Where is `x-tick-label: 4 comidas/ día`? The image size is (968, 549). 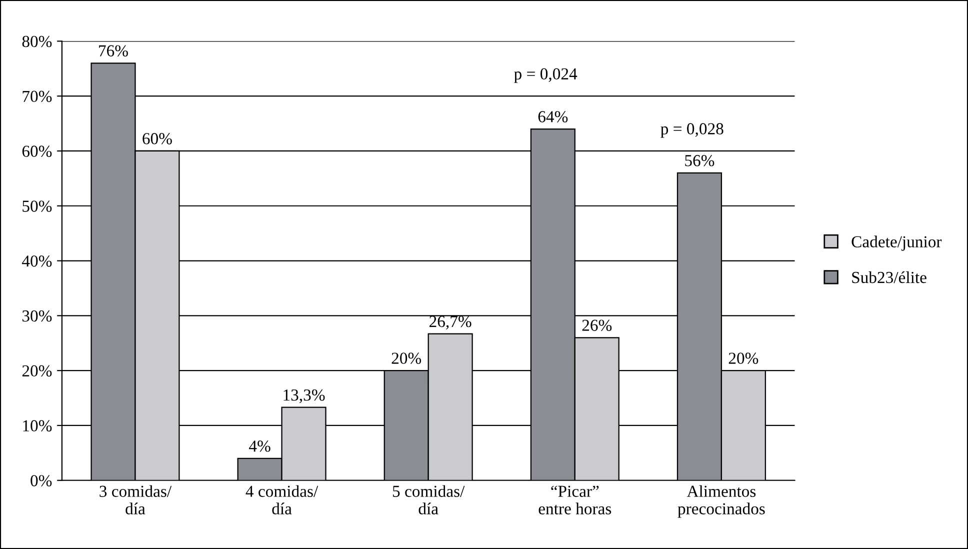
x-tick-label: 4 comidas/ día is located at coordinates (282, 499).